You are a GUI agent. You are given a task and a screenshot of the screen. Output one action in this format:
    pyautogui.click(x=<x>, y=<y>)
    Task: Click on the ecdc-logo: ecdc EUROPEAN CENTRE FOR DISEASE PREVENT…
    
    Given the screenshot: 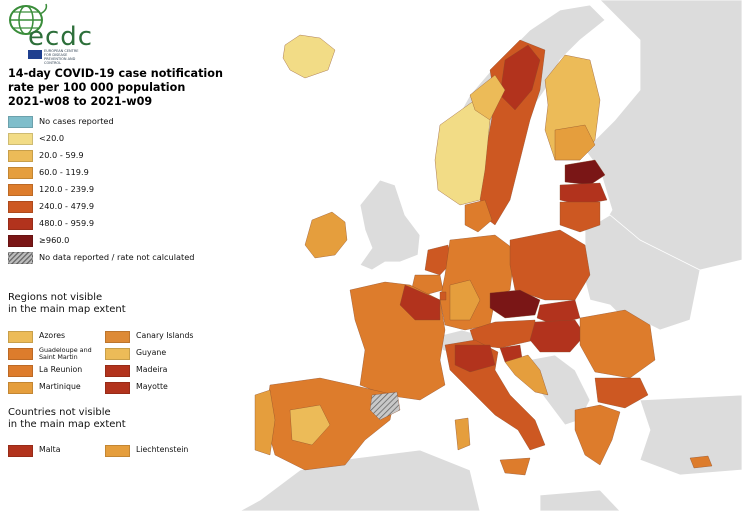 What is the action you would take?
    pyautogui.click(x=49, y=33)
    